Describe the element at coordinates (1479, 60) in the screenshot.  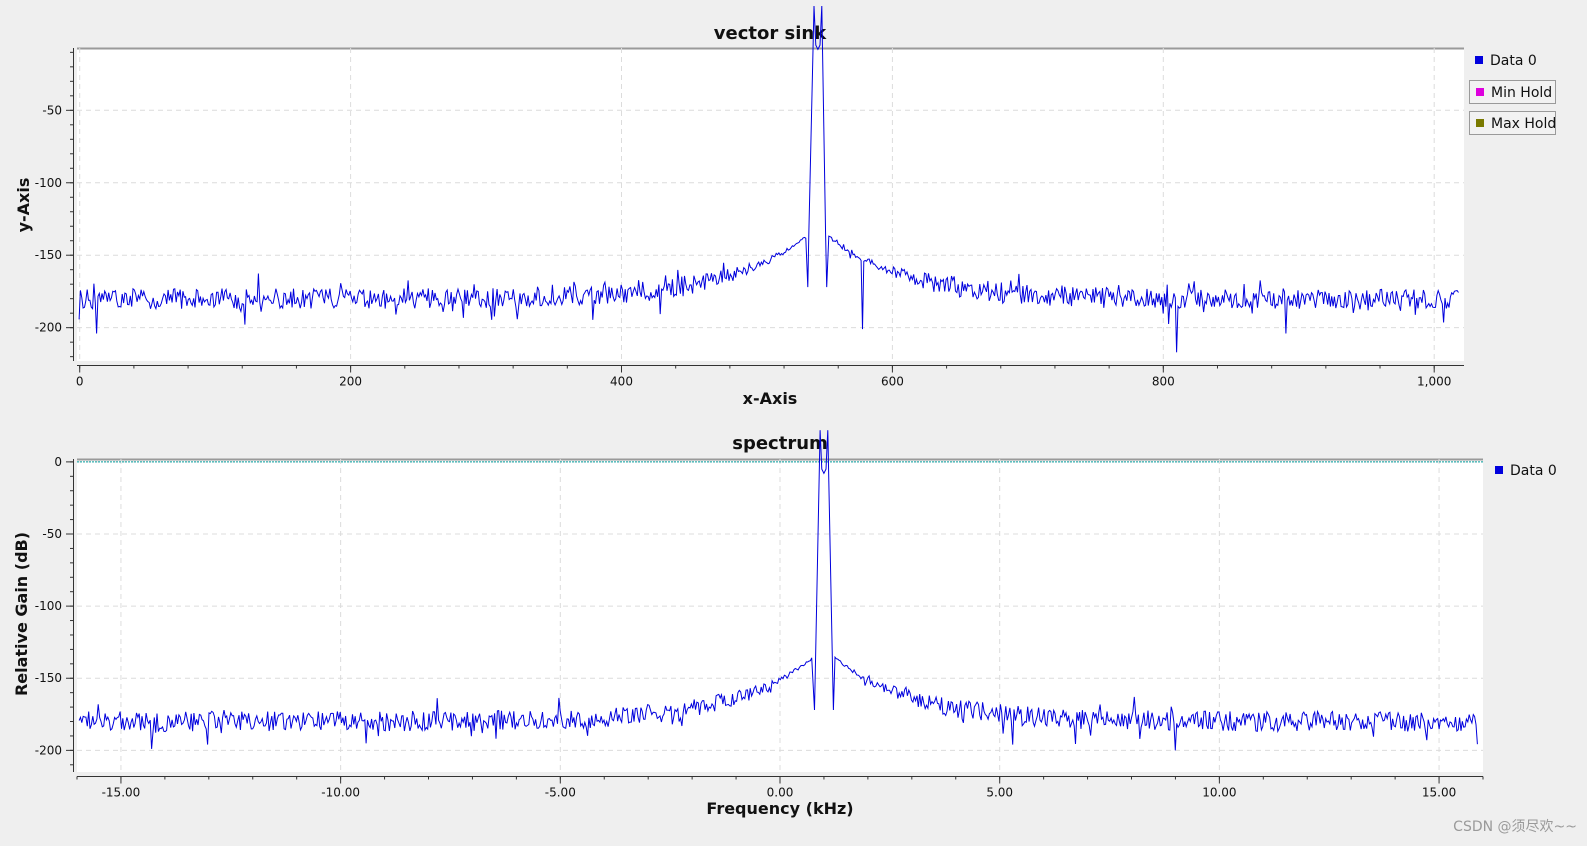
I see `legend-data0-swatch` at that location.